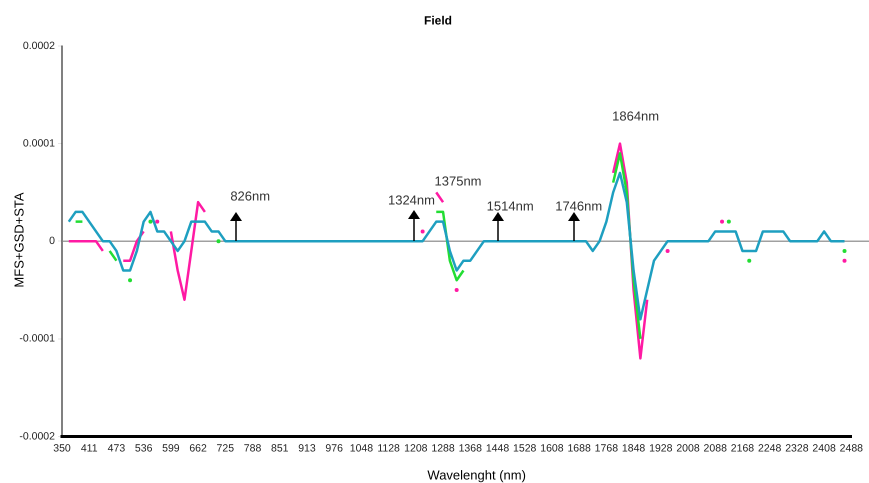  Describe the element at coordinates (388, 448) in the screenshot. I see `x-tick-label: 1128` at that location.